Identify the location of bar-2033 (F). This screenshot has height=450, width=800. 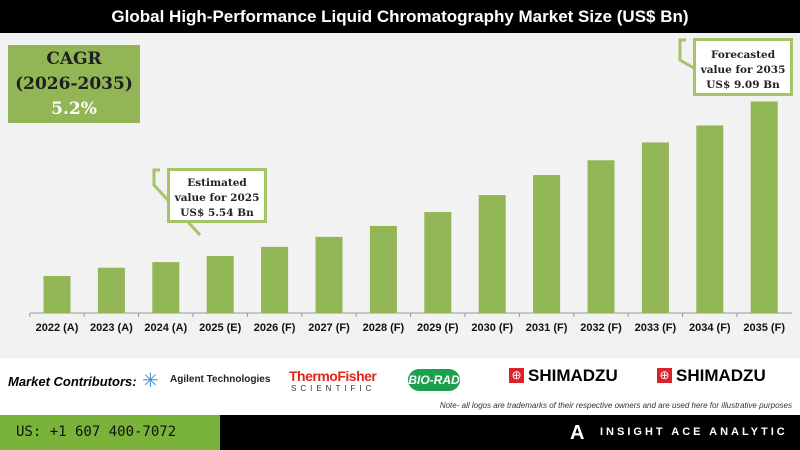
(655, 227).